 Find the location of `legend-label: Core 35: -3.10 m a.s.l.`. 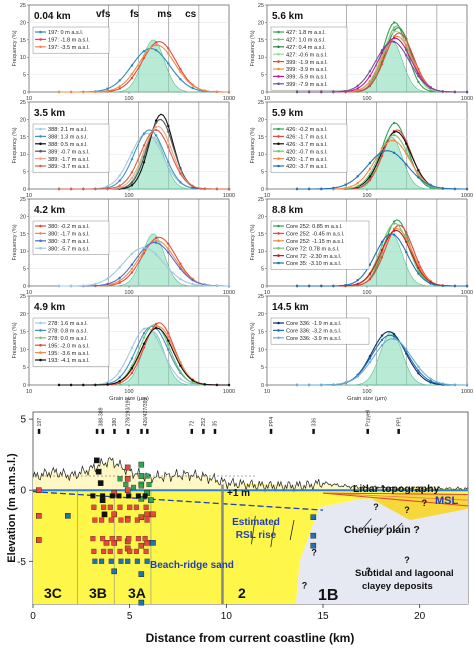

legend-label: Core 35: -3.10 m a.s.l. is located at coordinates (314, 264).